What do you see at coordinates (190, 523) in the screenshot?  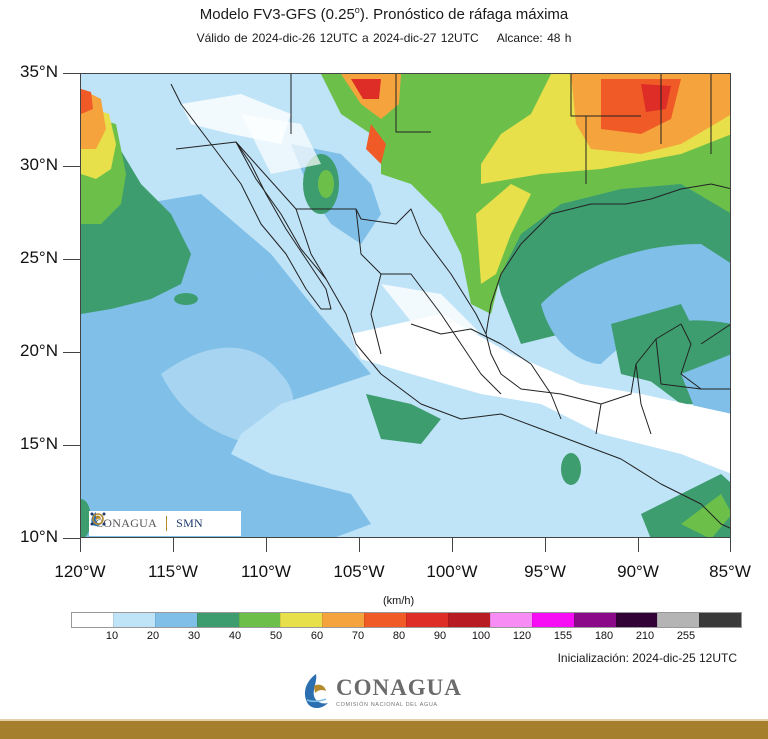 I see `smn-inset-text: SMN` at bounding box center [190, 523].